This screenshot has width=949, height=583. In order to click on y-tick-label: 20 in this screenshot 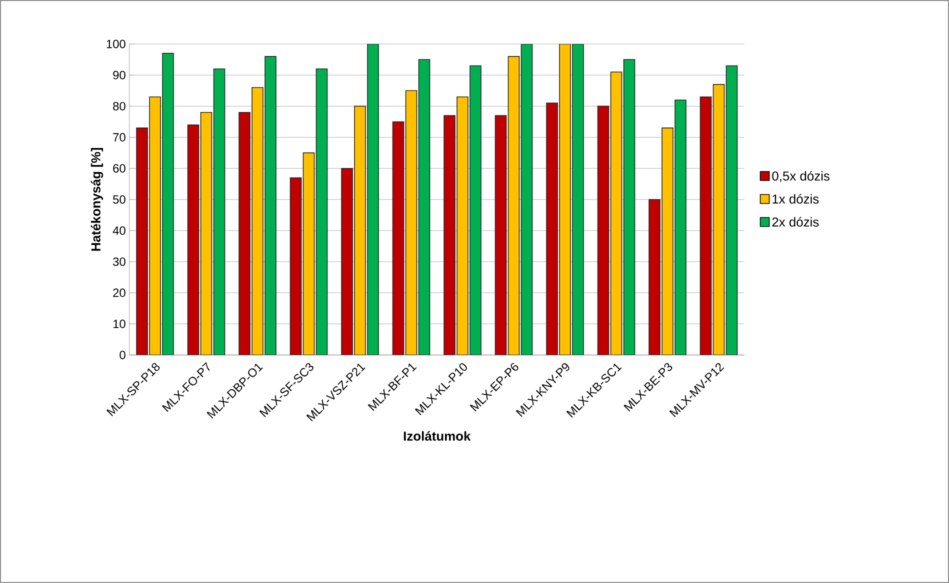, I will do `click(119, 293)`.